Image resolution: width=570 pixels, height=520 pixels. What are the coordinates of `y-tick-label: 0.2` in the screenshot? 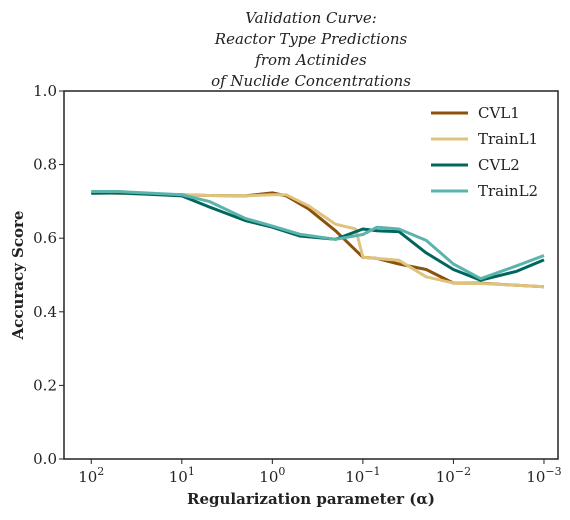 It's located at (45, 385).